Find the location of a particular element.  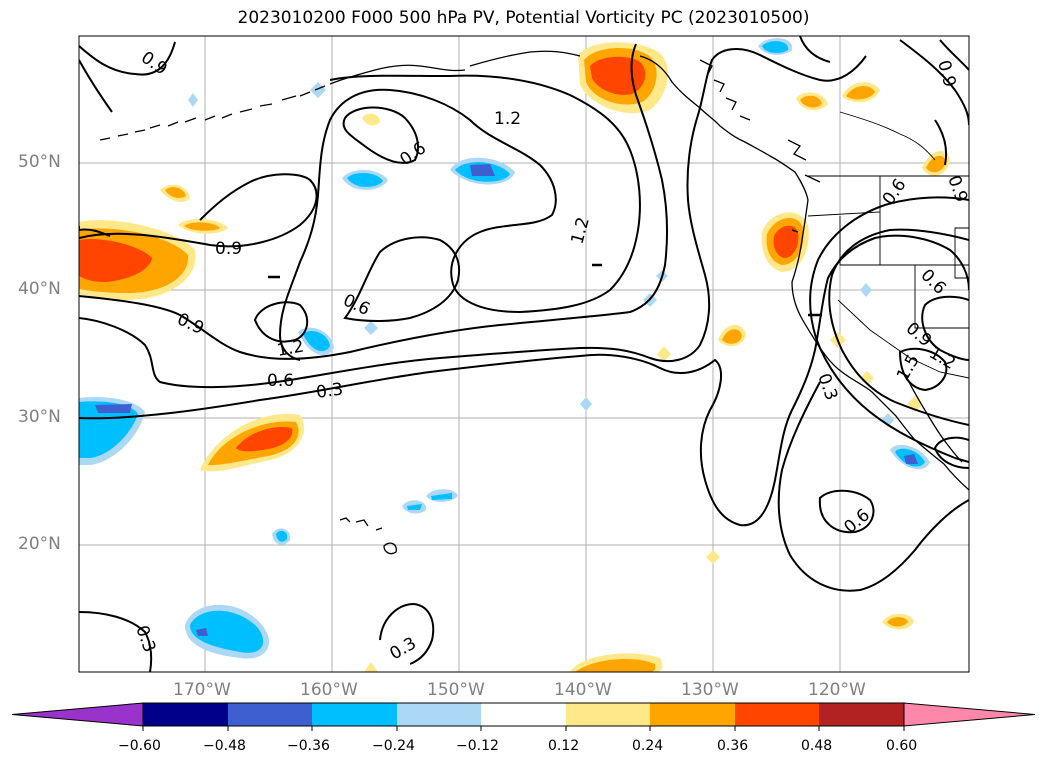

contour-0-6-southeast is located at coordinates (846, 511).